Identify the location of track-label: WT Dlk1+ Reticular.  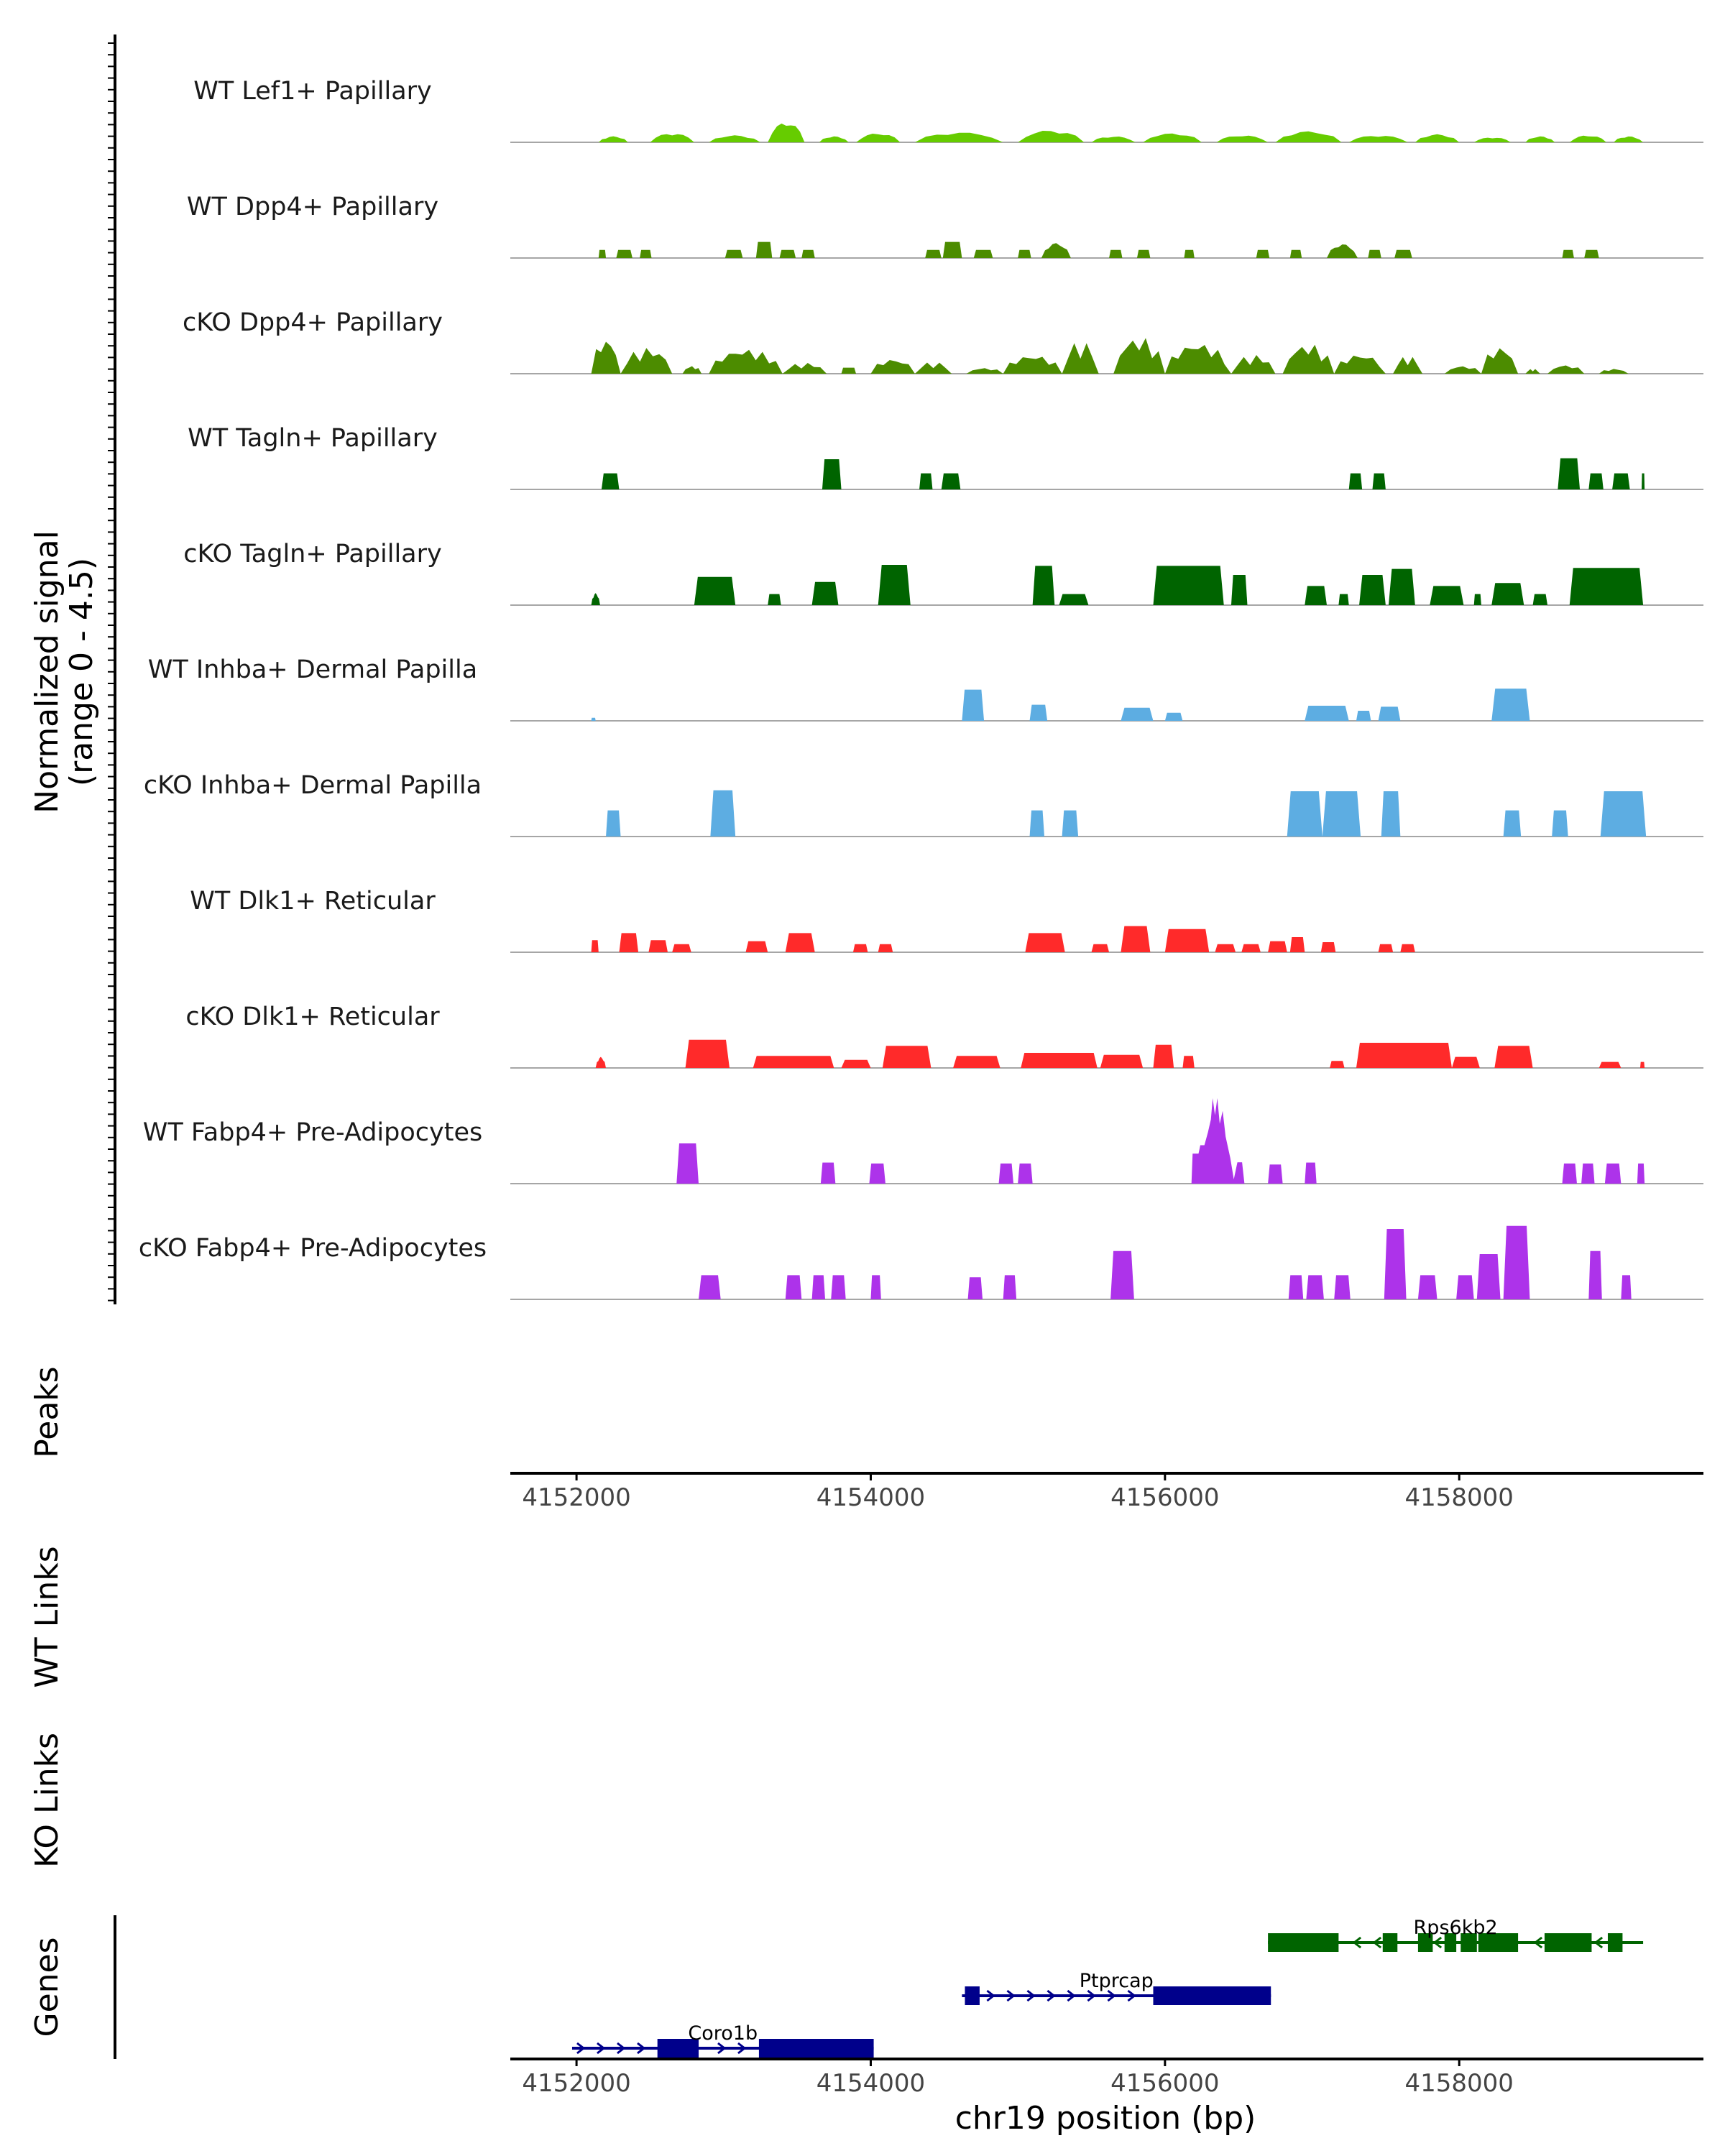
(313, 901).